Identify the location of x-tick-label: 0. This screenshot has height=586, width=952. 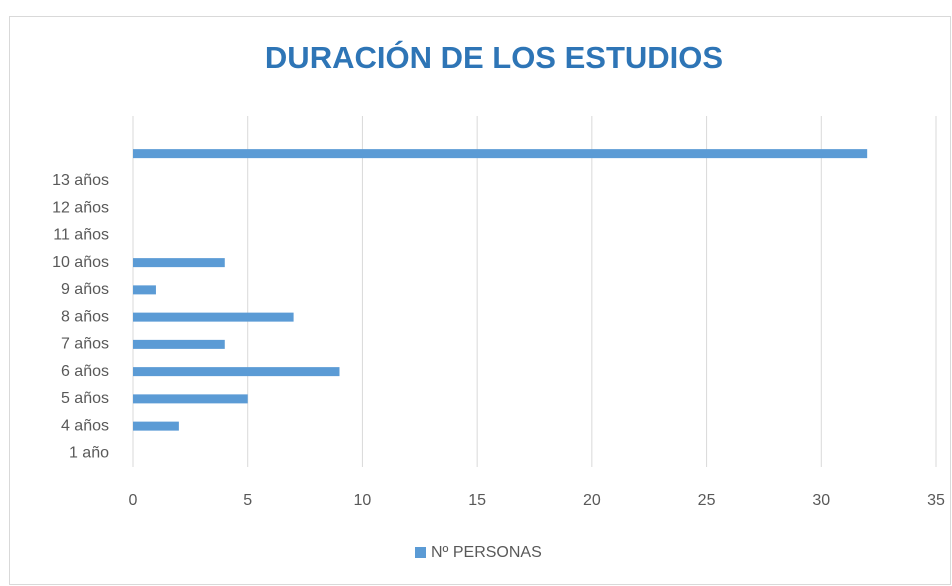
(133, 500).